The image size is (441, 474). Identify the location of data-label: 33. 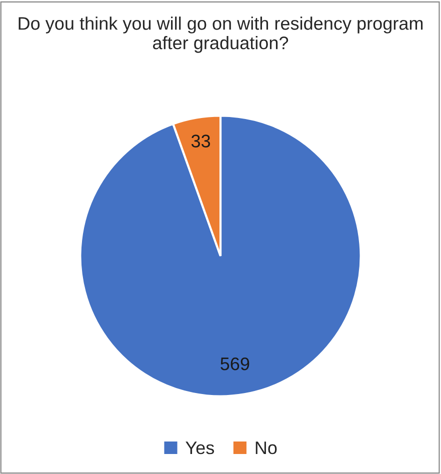
(200, 141).